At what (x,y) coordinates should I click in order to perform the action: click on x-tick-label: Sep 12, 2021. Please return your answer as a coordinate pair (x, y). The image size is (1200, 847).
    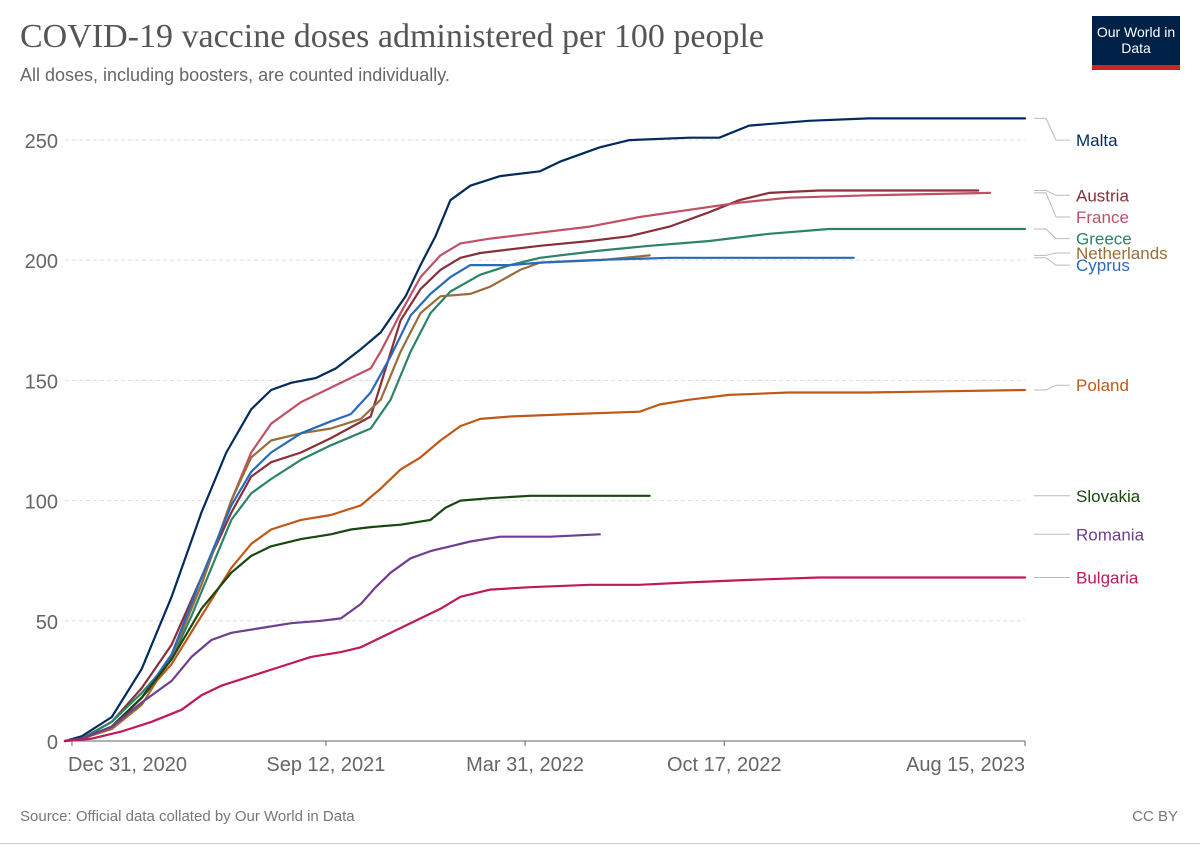
    Looking at the image, I should click on (325, 765).